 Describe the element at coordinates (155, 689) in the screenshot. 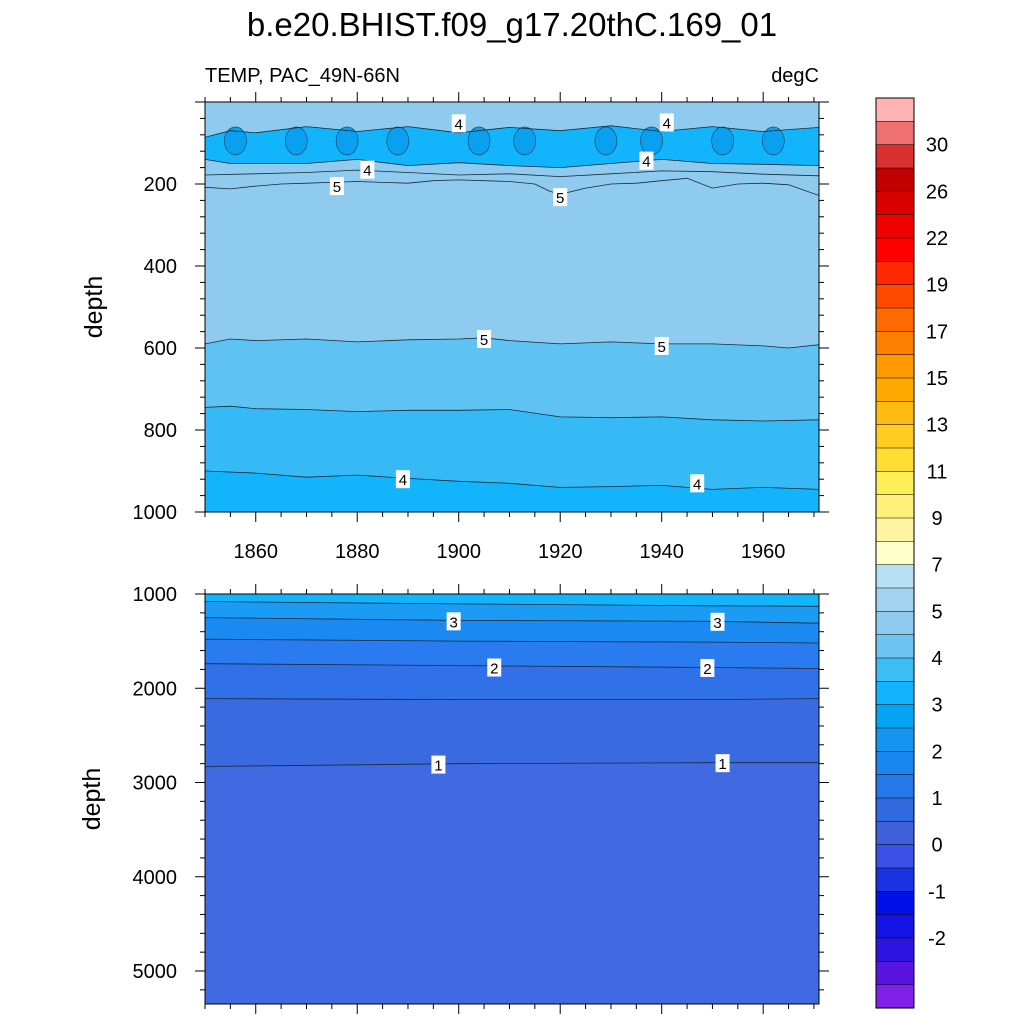

I see `y-tick-label: 2000` at that location.